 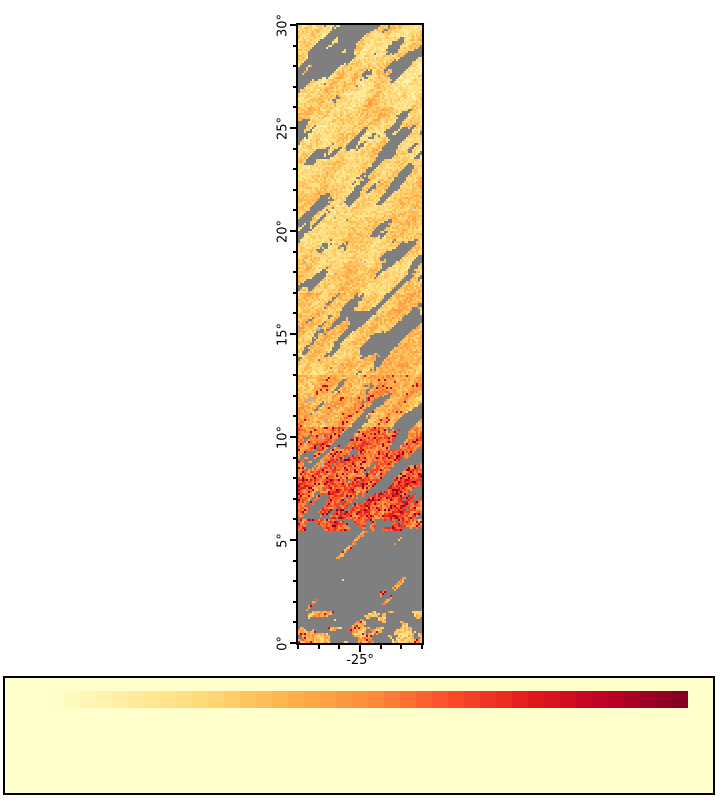 I want to click on lat-tick-label: 10°, so click(x=283, y=437).